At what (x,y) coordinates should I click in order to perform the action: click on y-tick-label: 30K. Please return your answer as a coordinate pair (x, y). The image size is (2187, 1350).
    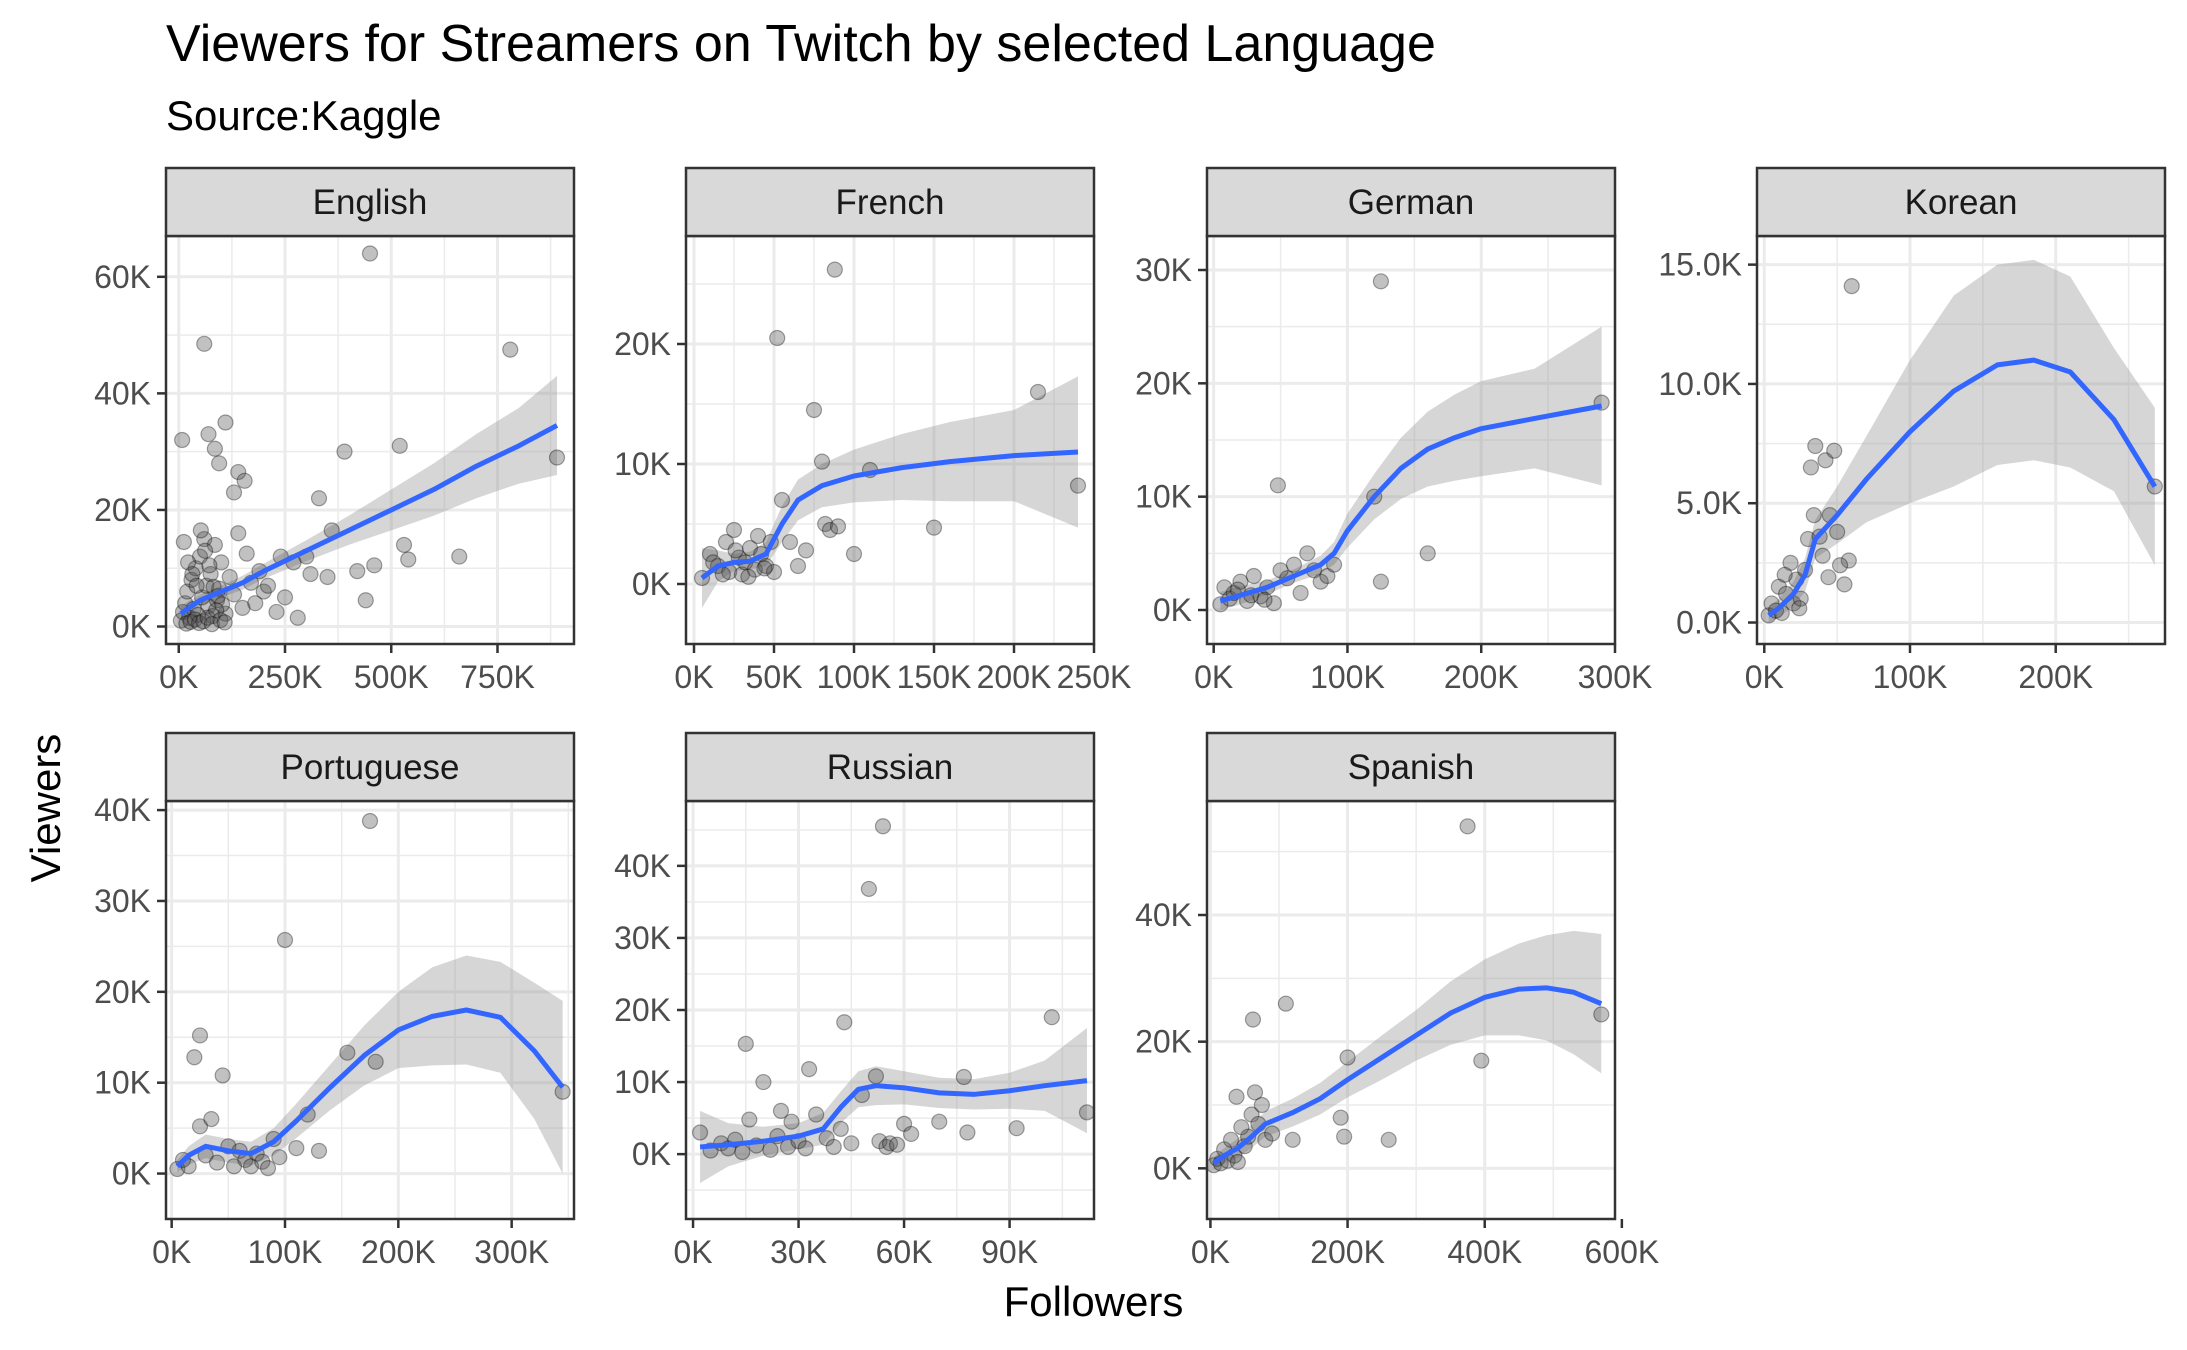
    Looking at the image, I should click on (122, 901).